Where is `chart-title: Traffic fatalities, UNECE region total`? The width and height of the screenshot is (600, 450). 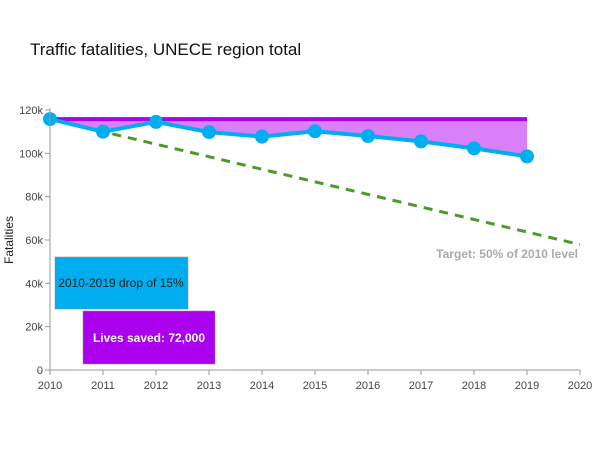
chart-title: Traffic fatalities, UNECE region total is located at coordinates (165, 49).